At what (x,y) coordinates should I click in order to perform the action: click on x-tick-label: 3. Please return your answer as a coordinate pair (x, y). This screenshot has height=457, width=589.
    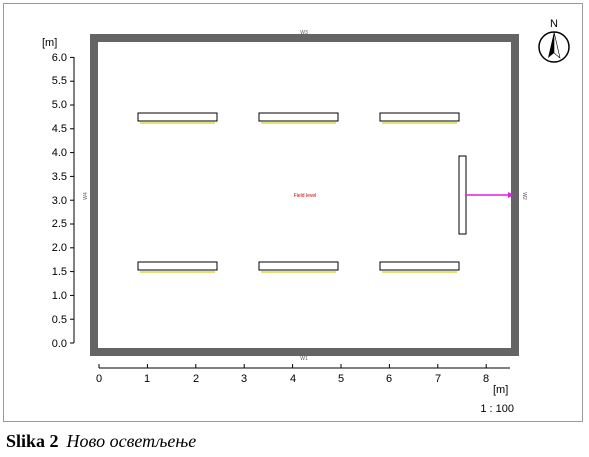
    Looking at the image, I should click on (244, 379).